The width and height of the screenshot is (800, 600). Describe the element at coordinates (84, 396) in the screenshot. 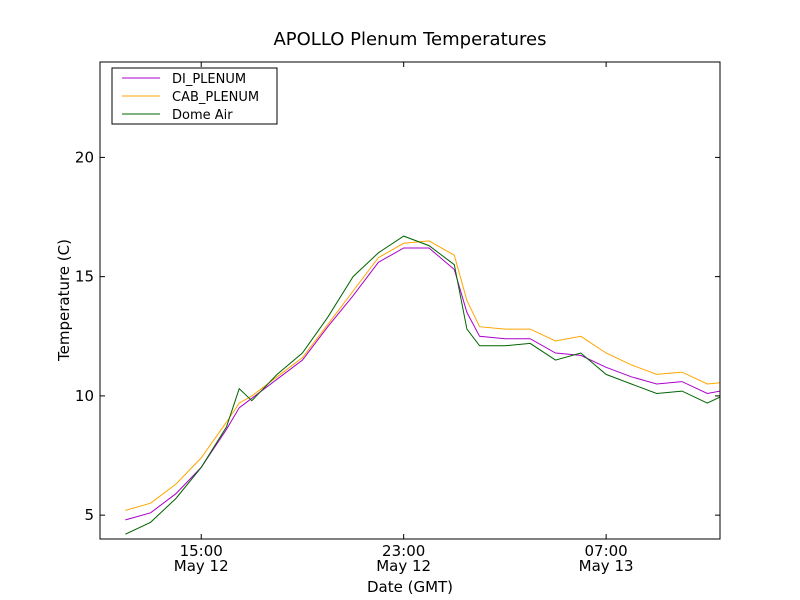

I see `y-tick-label: 10` at that location.